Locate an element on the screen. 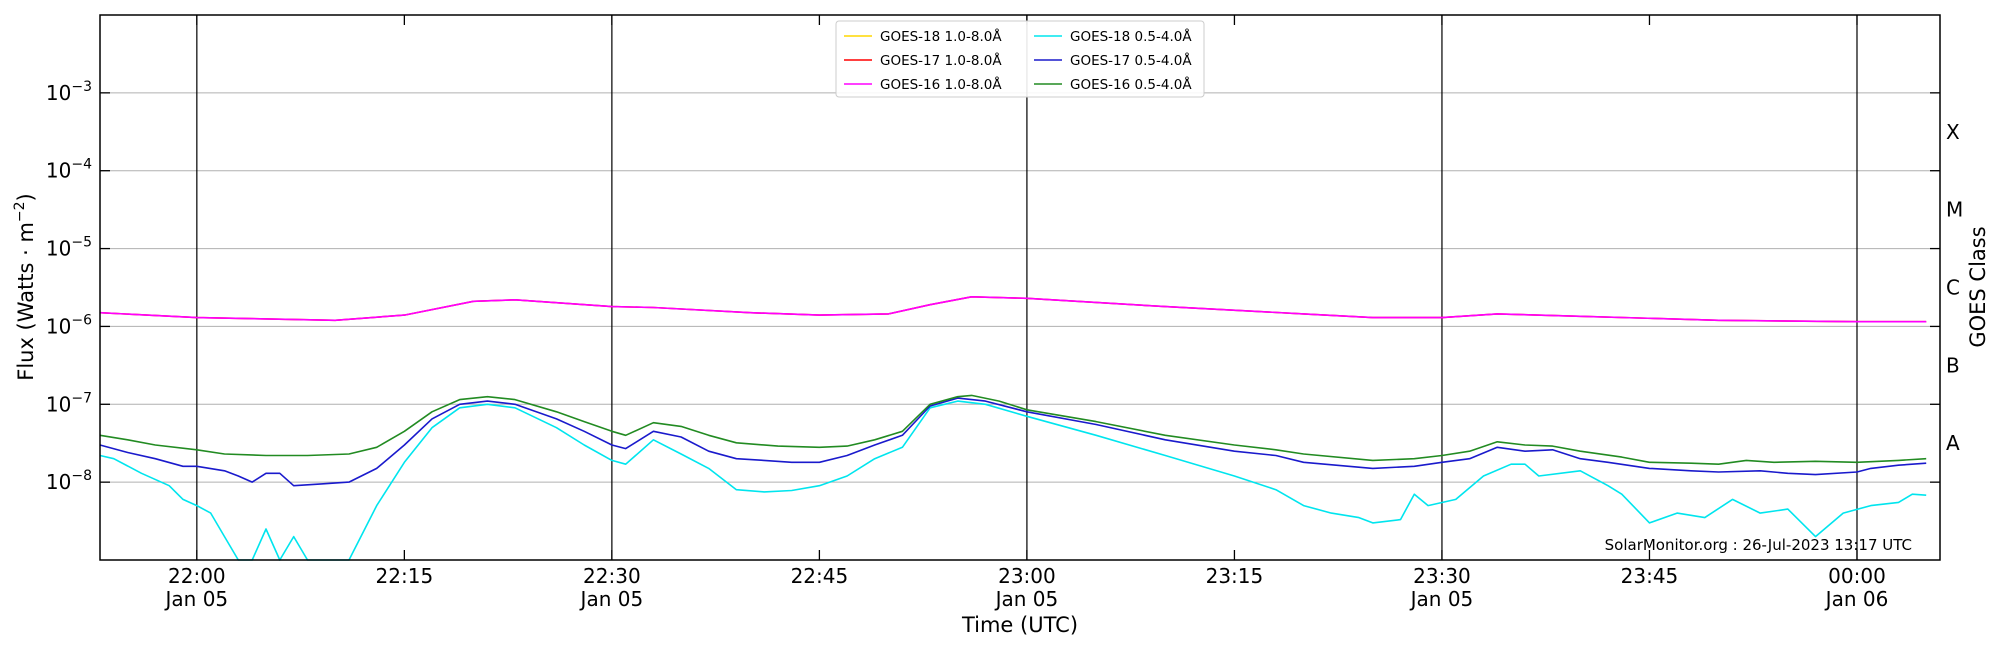  y-tick-exponent: −5 is located at coordinates (81, 243).